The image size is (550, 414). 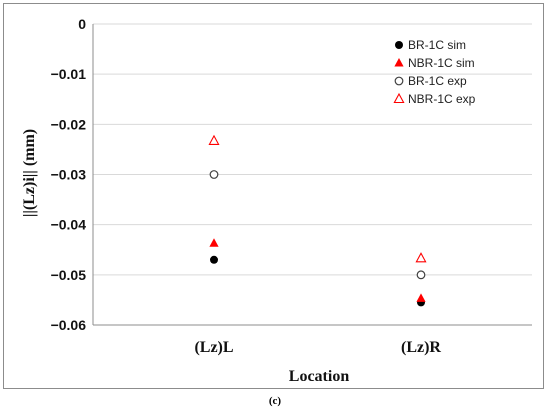 I want to click on x-tick-label: (Lz)L, so click(x=213, y=347).